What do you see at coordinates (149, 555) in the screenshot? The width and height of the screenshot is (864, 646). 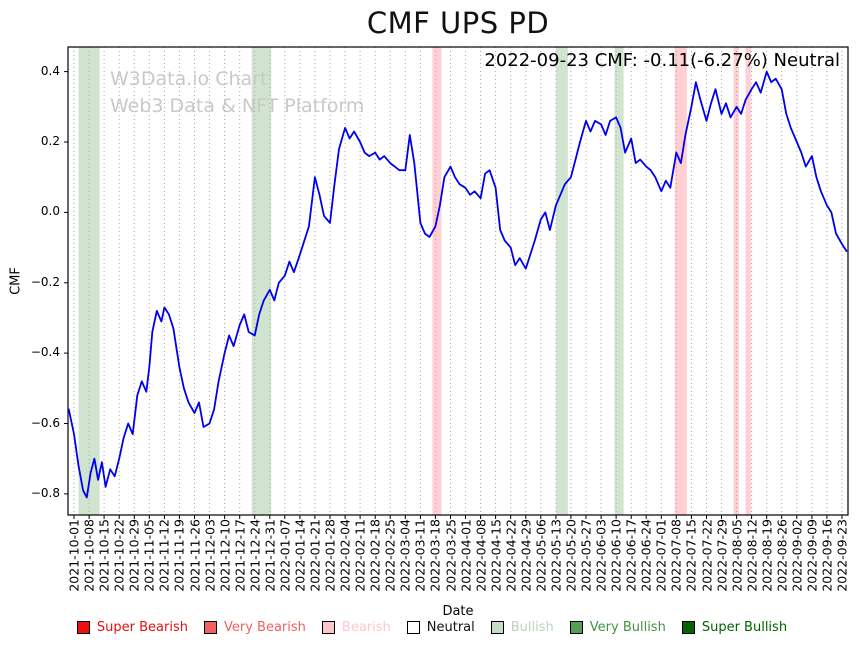 I see `x-tick-label: 2021-11-05` at bounding box center [149, 555].